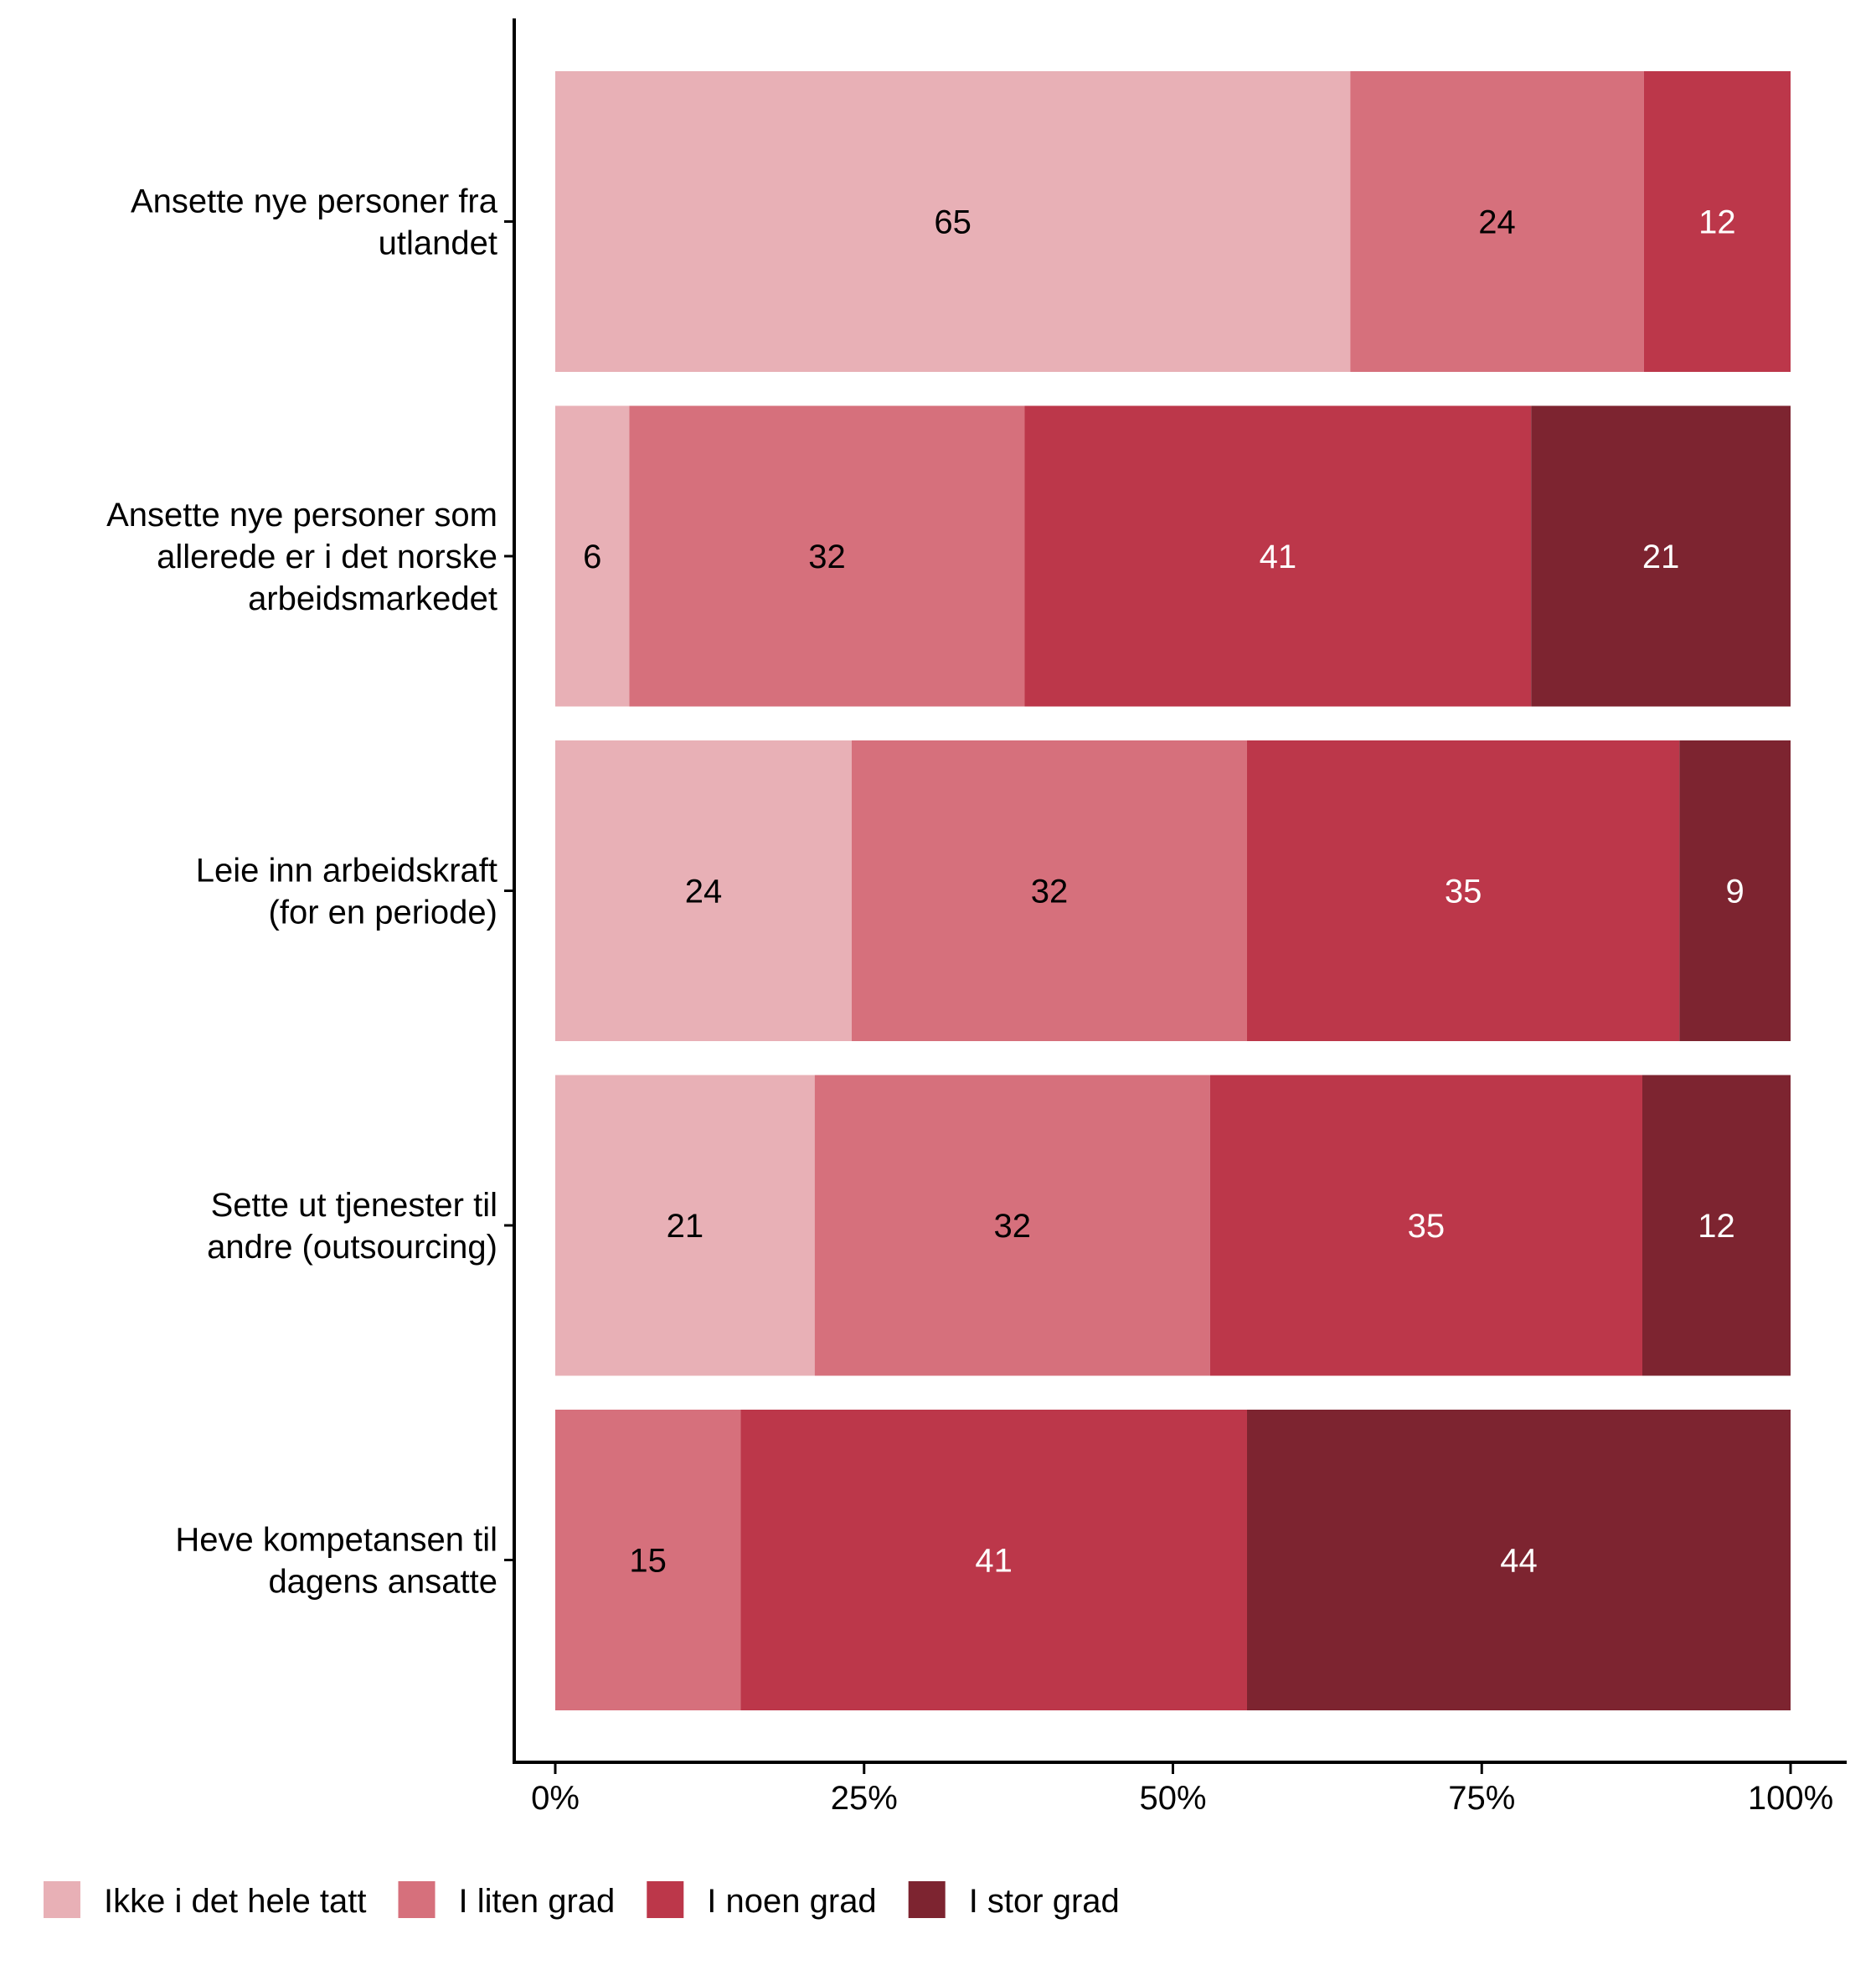 The height and width of the screenshot is (1970, 1876). I want to click on x-tick-label: 0%, so click(555, 1798).